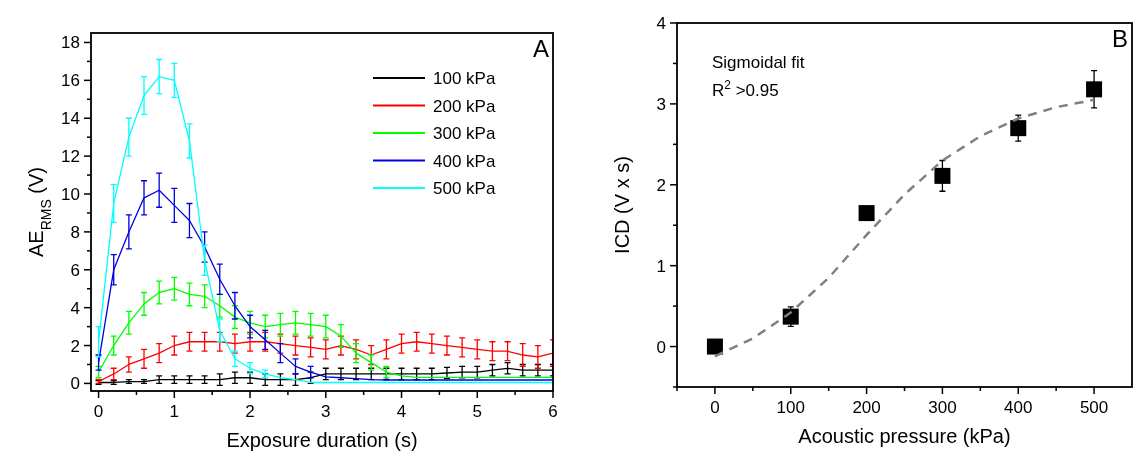 Image resolution: width=1142 pixels, height=461 pixels. What do you see at coordinates (464, 133) in the screenshot?
I see `legend-label: 300 kPa` at bounding box center [464, 133].